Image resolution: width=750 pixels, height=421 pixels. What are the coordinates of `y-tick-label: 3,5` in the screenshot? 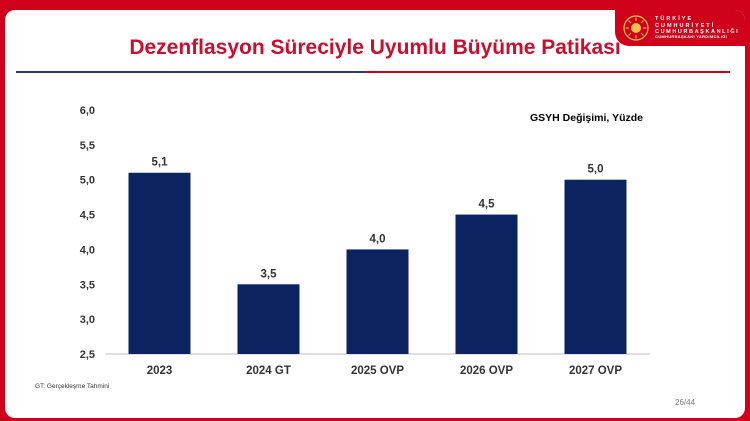 It's located at (87, 285).